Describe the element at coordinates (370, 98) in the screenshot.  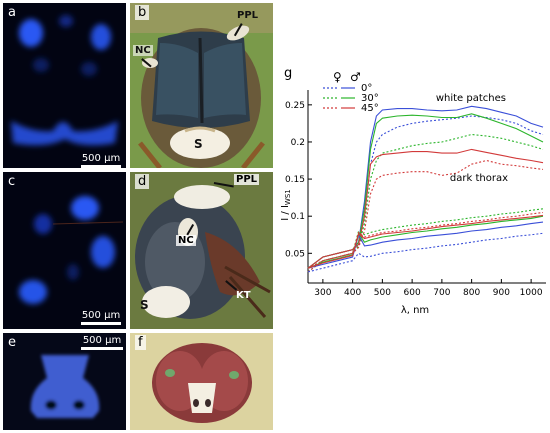
I see `legend-angle-label: 30°` at that location.